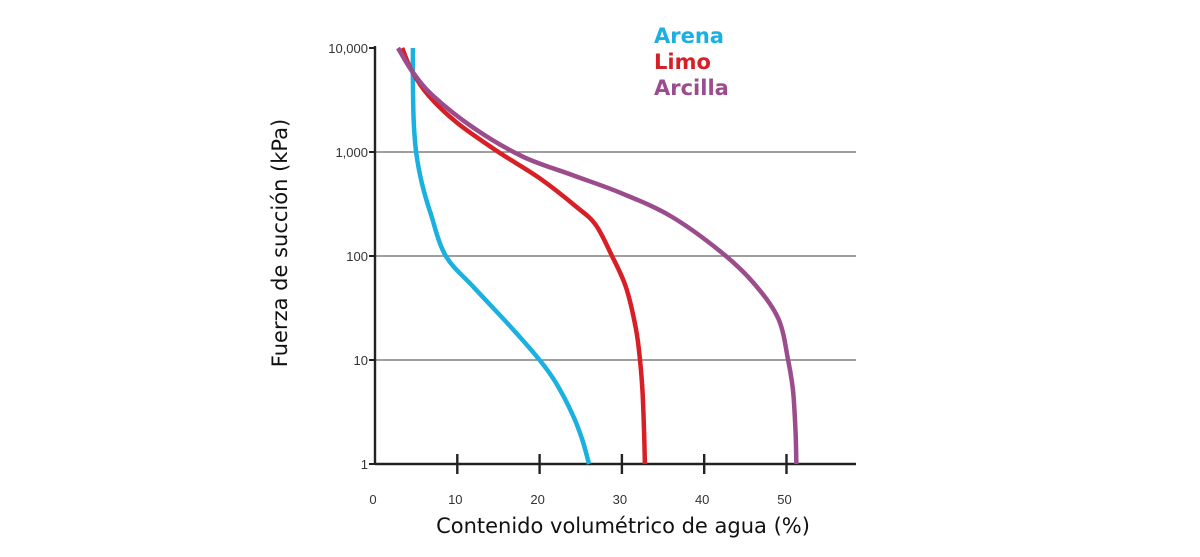 This screenshot has width=1200, height=557. What do you see at coordinates (537, 499) in the screenshot?
I see `x-tick-label: 20` at bounding box center [537, 499].